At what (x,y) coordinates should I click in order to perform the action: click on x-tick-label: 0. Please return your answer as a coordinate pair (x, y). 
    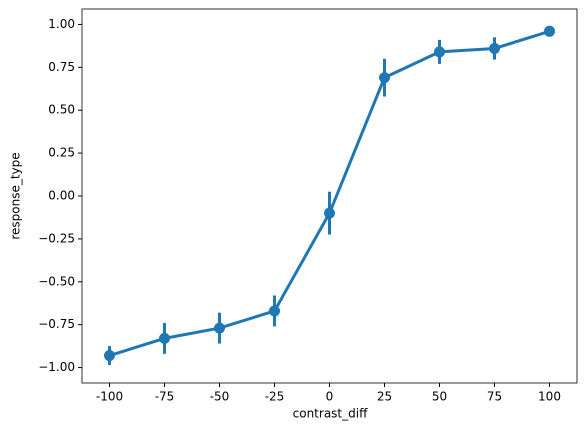
    Looking at the image, I should click on (330, 397).